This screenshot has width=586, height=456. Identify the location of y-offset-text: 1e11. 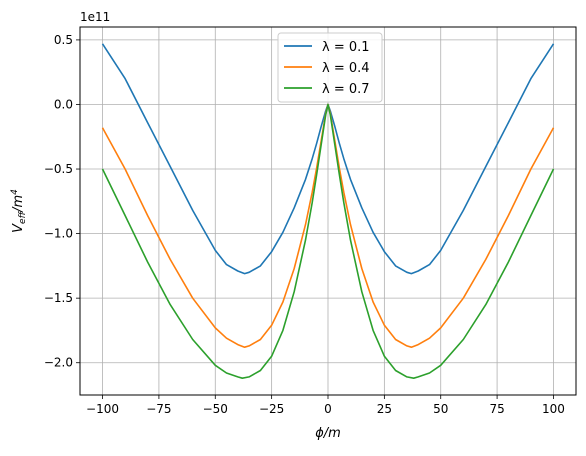
(95, 17).